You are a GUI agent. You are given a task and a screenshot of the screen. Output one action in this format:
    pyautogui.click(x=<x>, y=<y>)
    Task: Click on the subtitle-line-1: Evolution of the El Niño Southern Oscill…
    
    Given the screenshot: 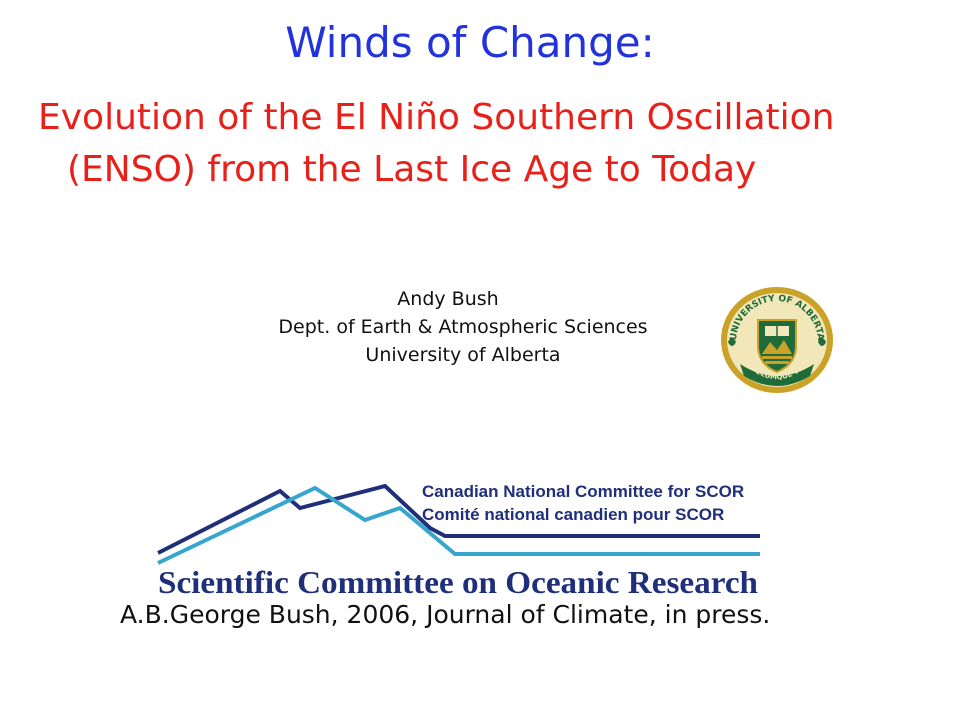 What is the action you would take?
    pyautogui.click(x=436, y=117)
    